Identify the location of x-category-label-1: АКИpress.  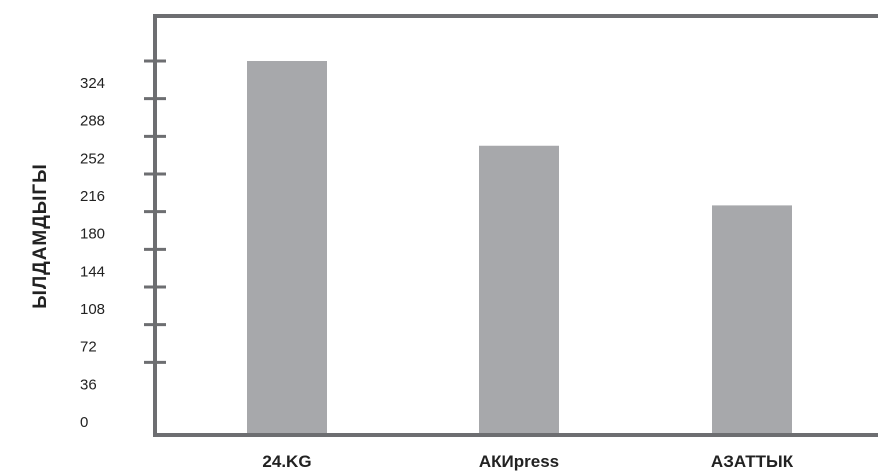
(519, 461).